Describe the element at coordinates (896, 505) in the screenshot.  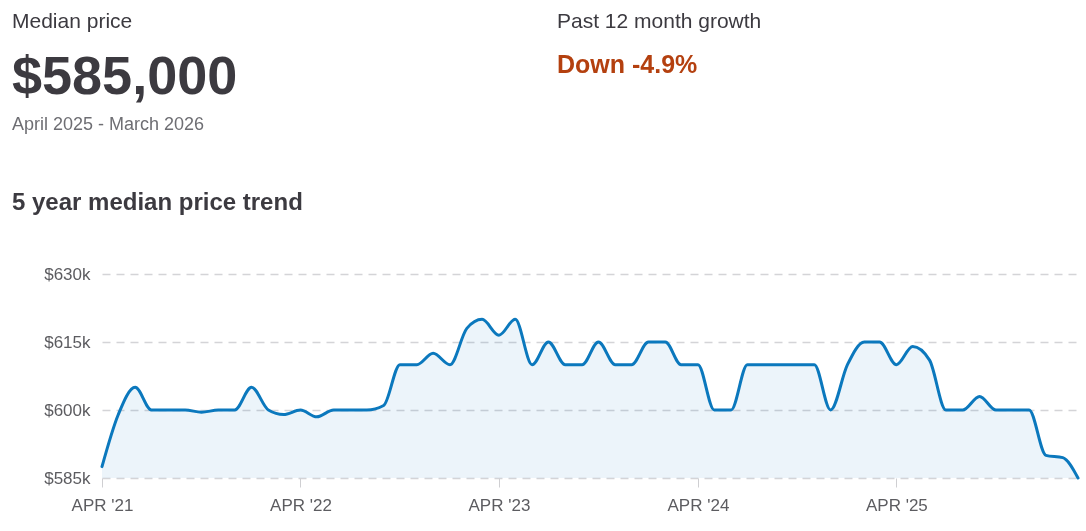
I see `x-tick-label: APR '25` at that location.